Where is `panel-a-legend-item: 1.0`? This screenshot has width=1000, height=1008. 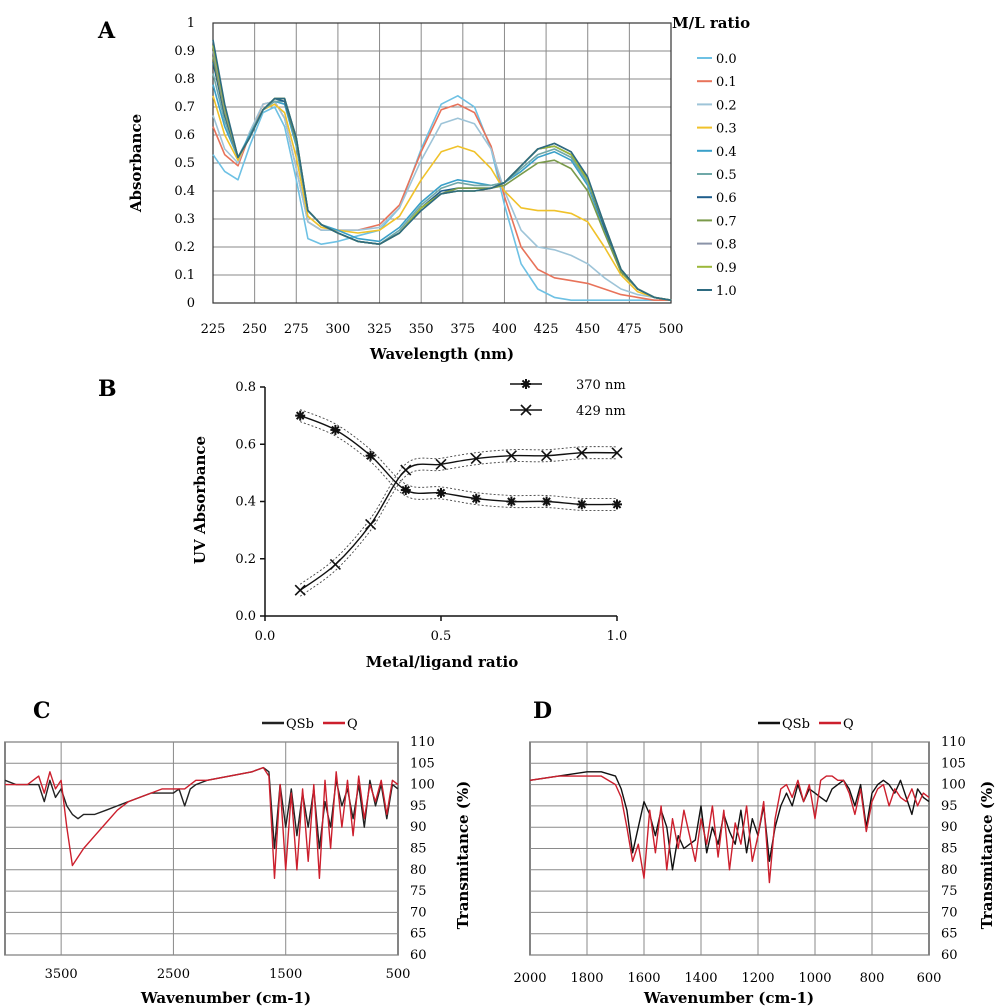 panel-a-legend-item: 1.0 is located at coordinates (717, 291).